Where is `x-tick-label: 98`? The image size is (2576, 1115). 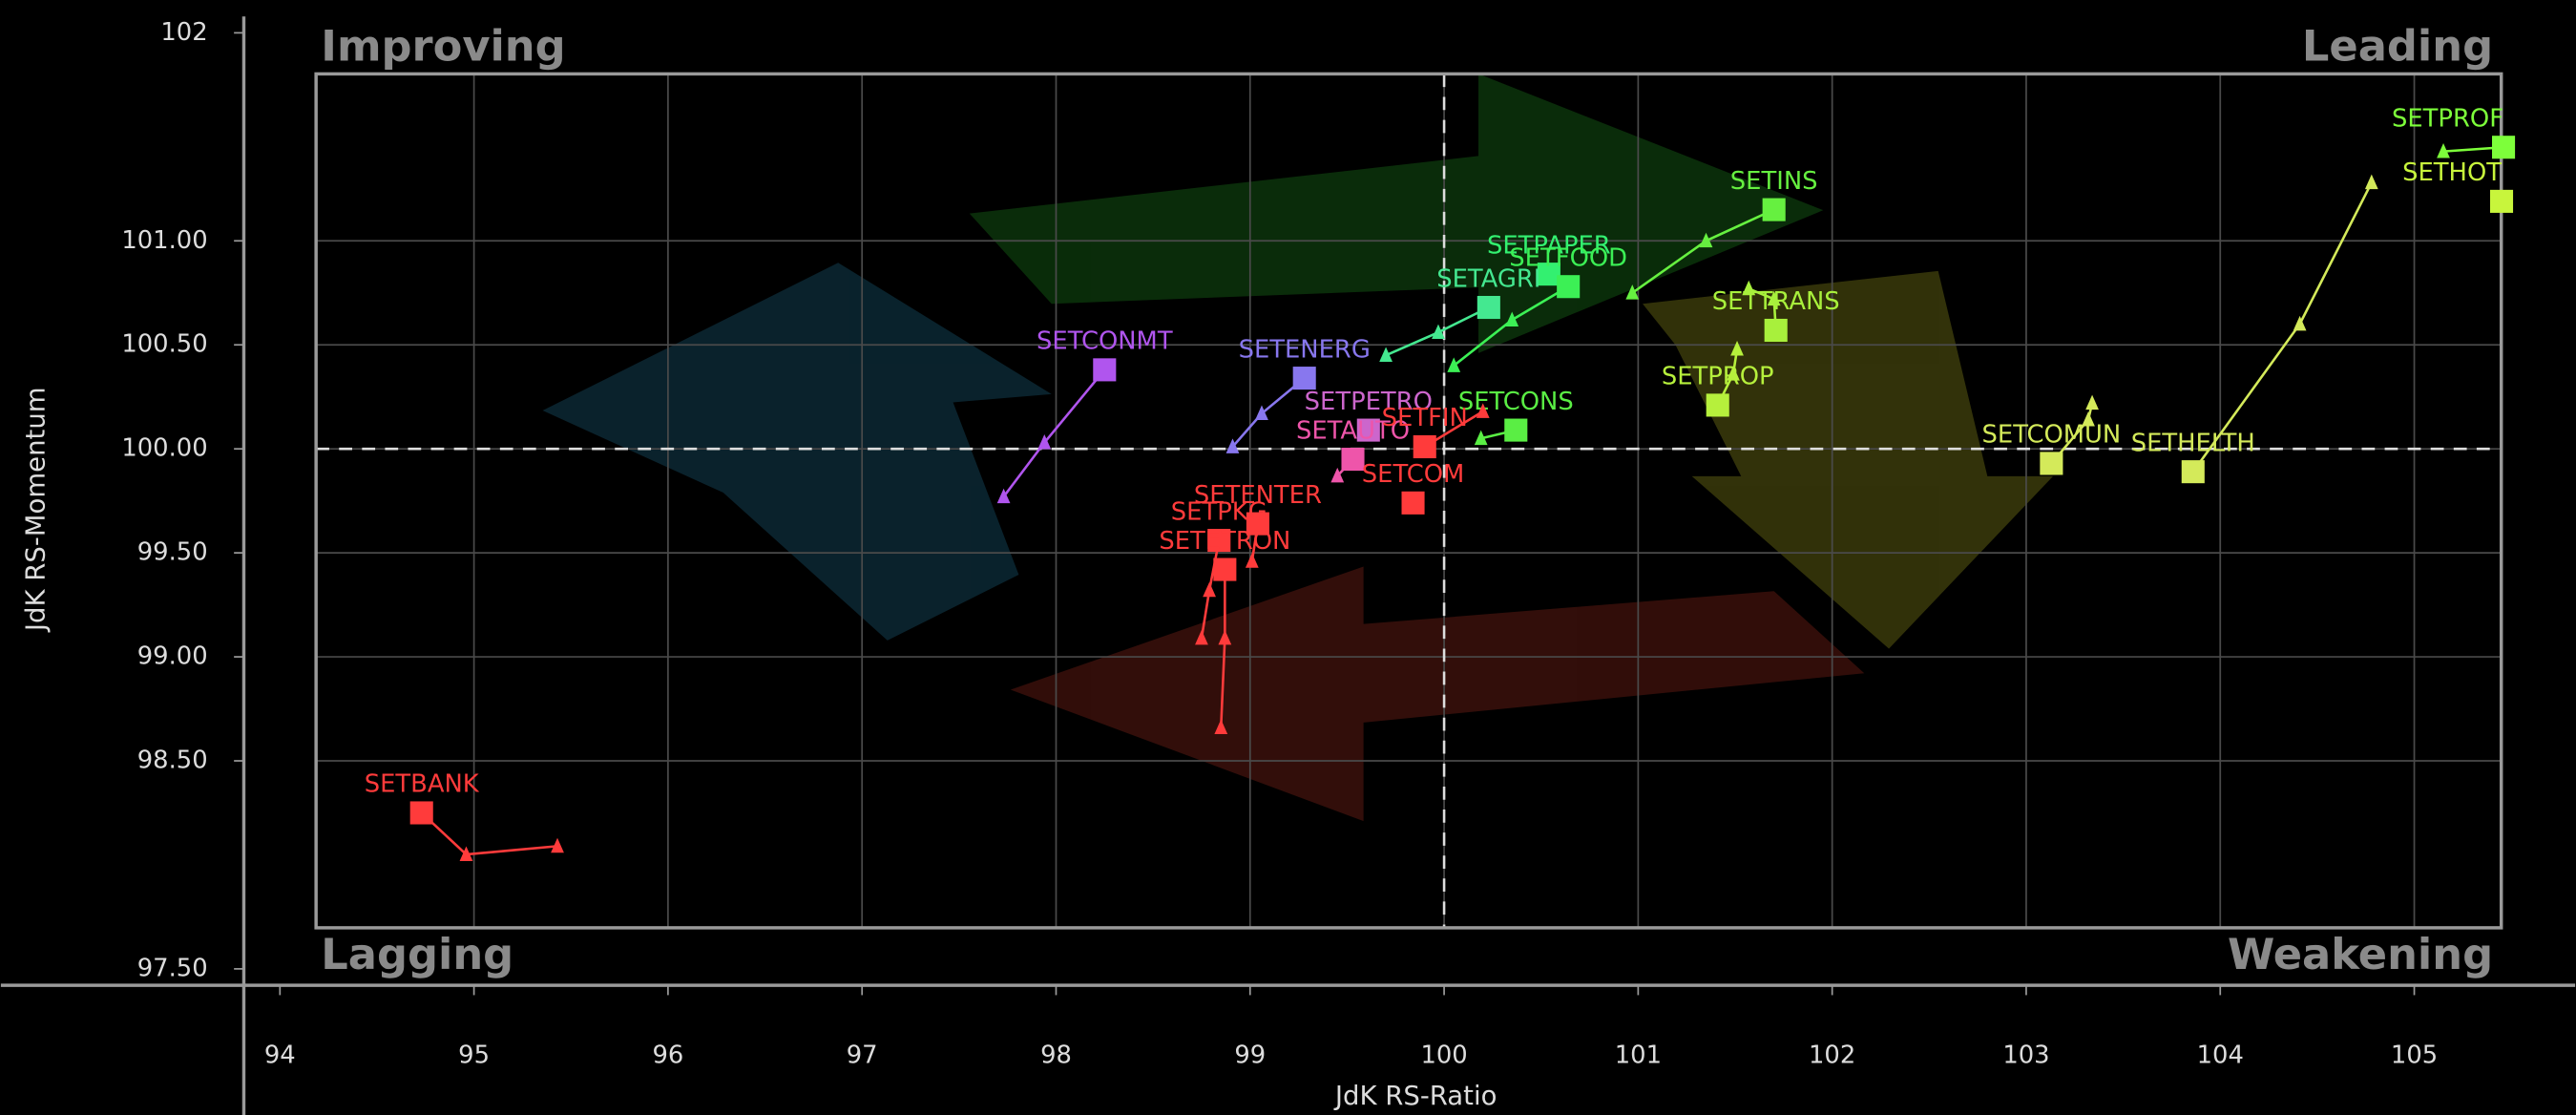
x-tick-label: 98 is located at coordinates (1056, 1055).